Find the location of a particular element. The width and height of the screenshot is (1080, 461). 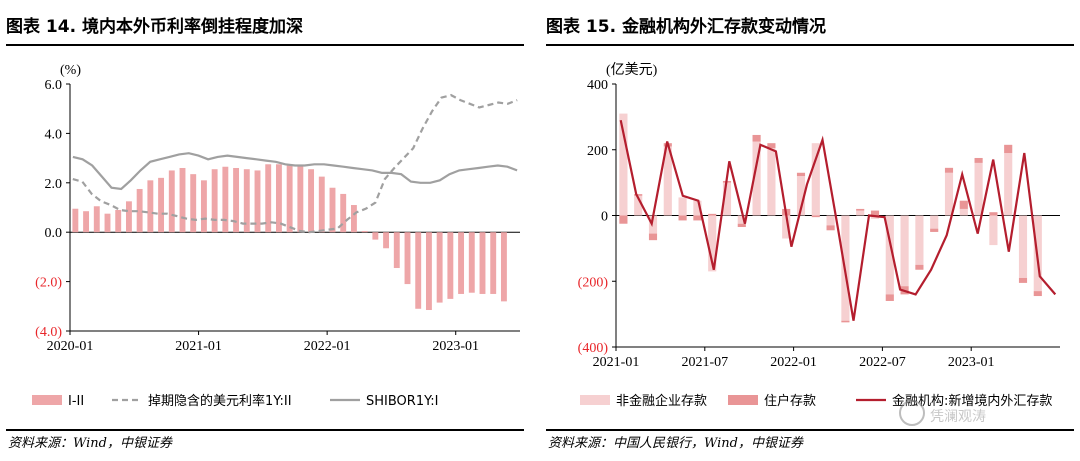

legend-label: 非金融企业存款 is located at coordinates (661, 401).